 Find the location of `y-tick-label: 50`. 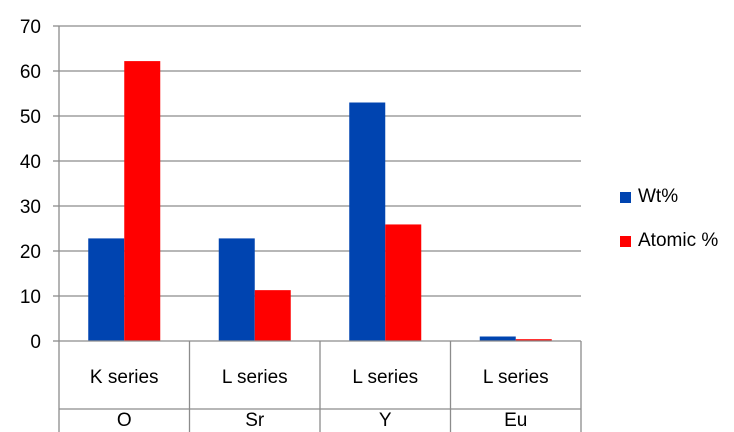

y-tick-label: 50 is located at coordinates (30, 117).